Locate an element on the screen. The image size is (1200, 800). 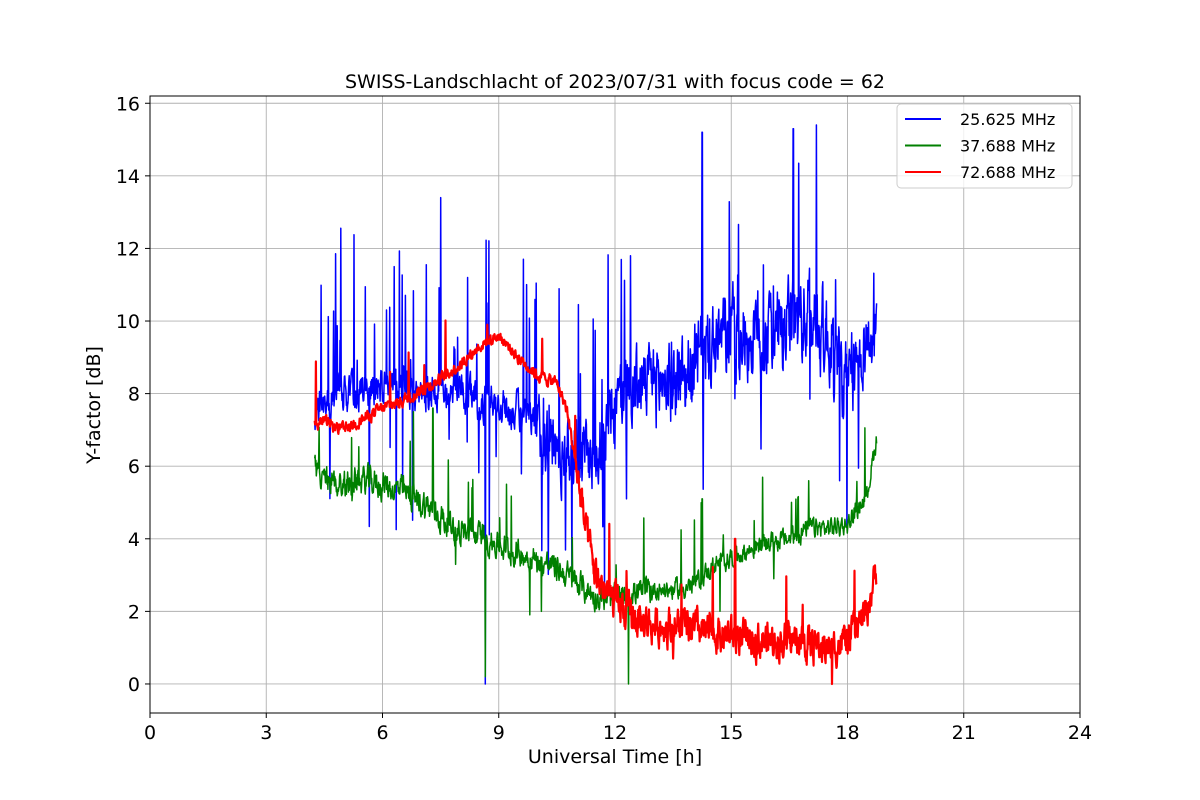
y-tick-label: 0 is located at coordinates (134, 685).